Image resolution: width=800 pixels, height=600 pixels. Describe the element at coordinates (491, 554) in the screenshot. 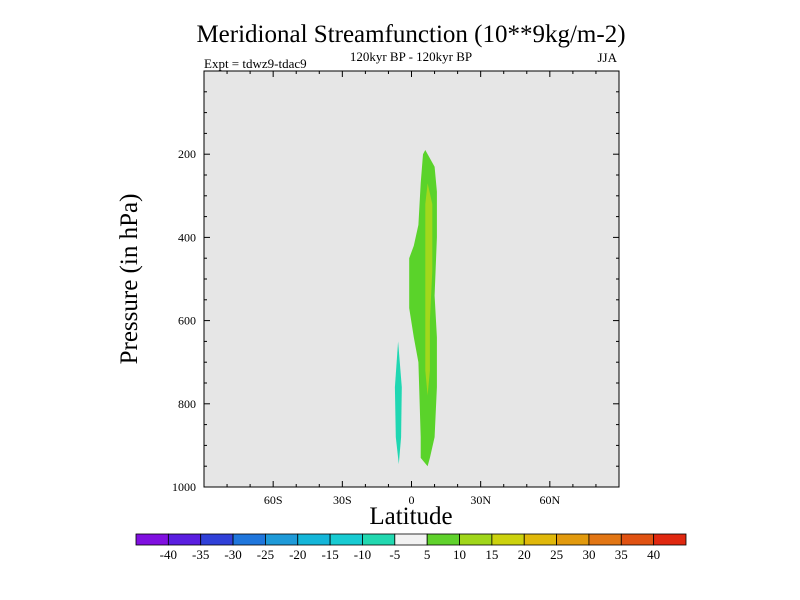

I see `colorbar-label: 15` at that location.